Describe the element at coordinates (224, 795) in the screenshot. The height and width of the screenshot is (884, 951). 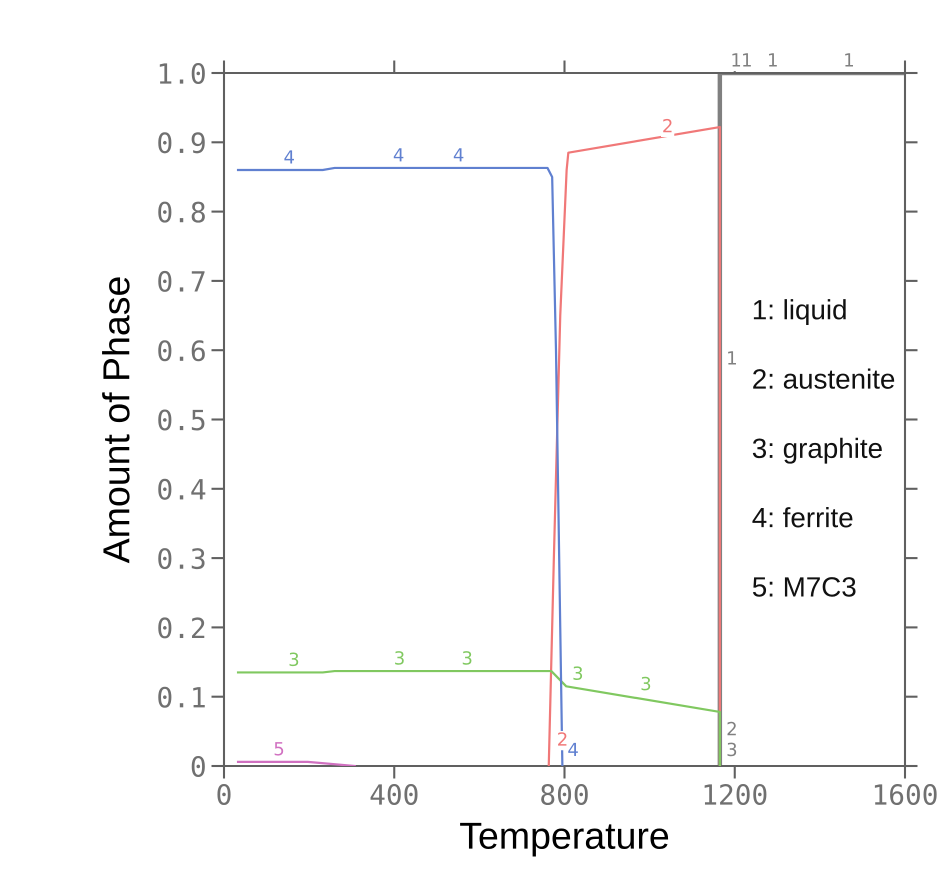
I see `x-tick-label: 0` at that location.